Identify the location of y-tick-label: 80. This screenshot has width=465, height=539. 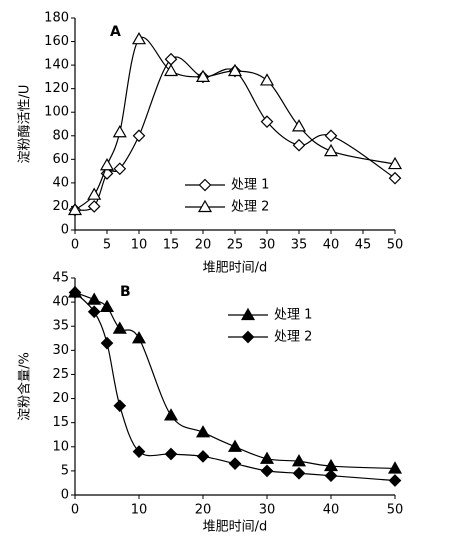
(60, 135).